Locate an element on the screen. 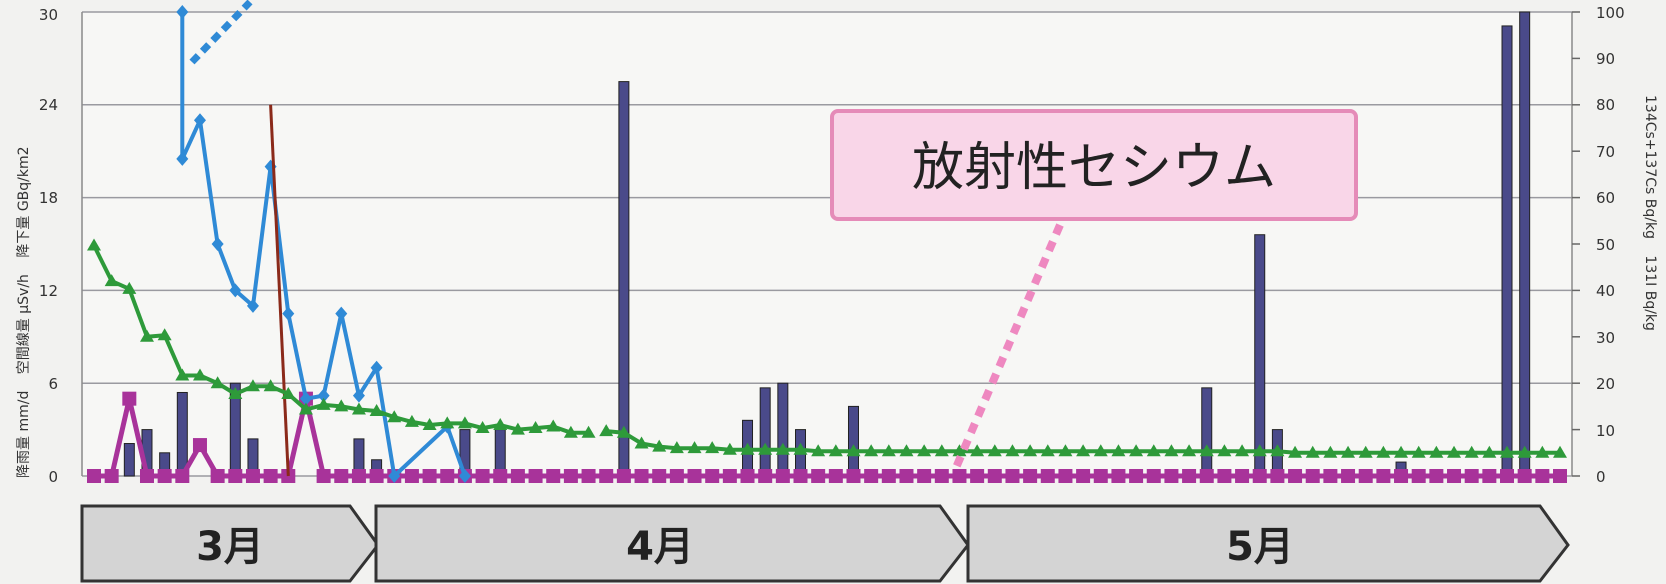  right-tick-label: 100 is located at coordinates (1610, 13).